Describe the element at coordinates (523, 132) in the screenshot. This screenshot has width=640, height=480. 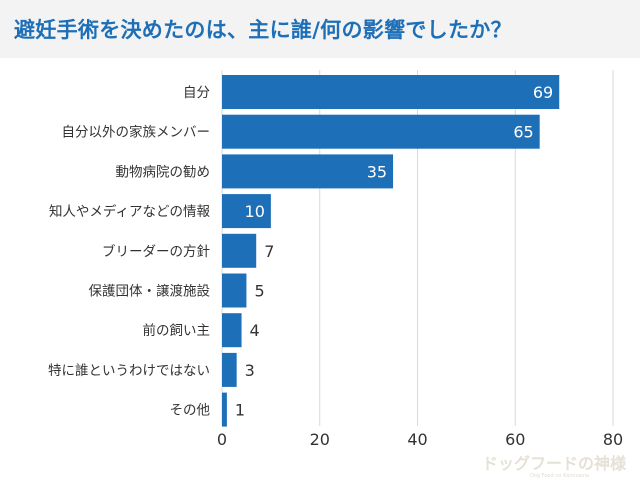
I see `value-label: 65` at that location.